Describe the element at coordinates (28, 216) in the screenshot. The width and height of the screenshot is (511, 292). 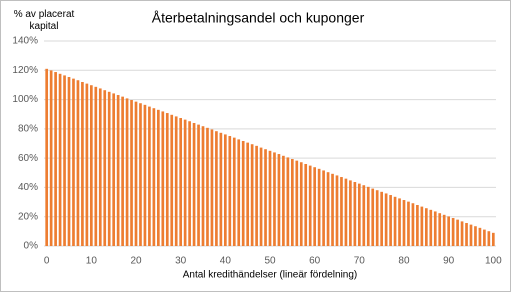
I see `y-tick-label: 20%` at that location.